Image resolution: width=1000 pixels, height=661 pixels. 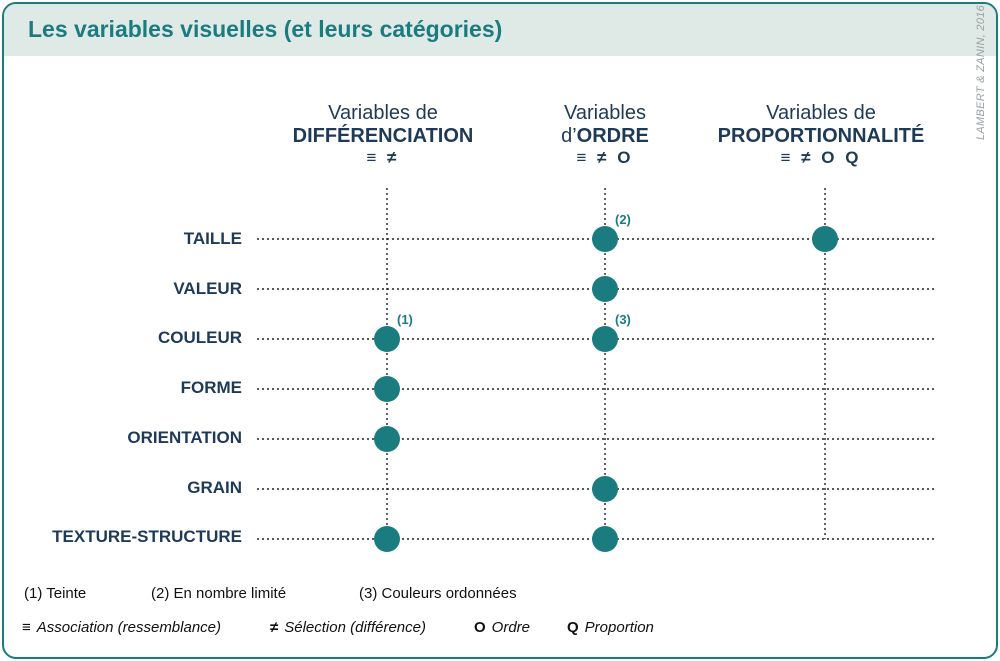 What do you see at coordinates (605, 113) in the screenshot?
I see `column-header-line1: Variables` at bounding box center [605, 113].